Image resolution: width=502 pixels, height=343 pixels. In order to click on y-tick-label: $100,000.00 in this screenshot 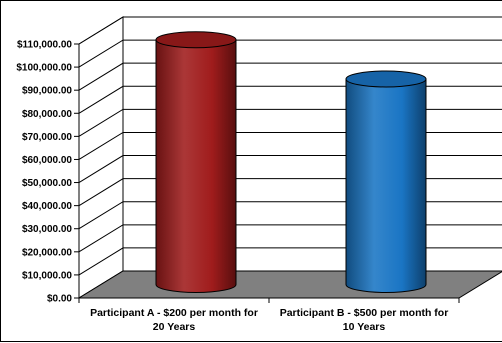, I will do `click(44, 68)`.